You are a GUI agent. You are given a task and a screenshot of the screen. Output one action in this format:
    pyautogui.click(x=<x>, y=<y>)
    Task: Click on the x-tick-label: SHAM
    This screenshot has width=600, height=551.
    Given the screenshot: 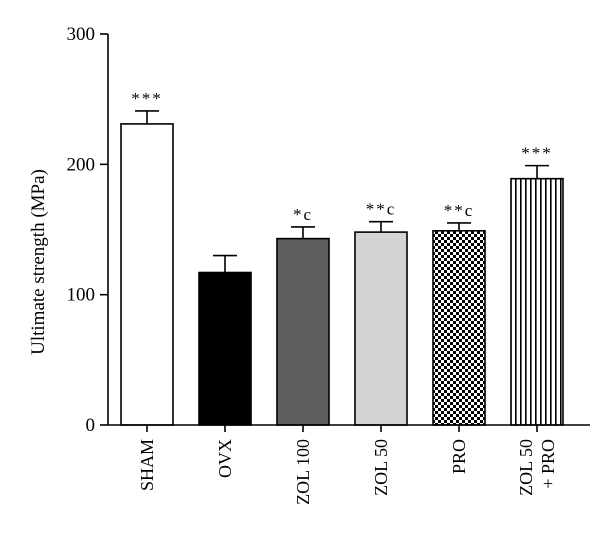 What is the action you would take?
    pyautogui.click(x=147, y=465)
    